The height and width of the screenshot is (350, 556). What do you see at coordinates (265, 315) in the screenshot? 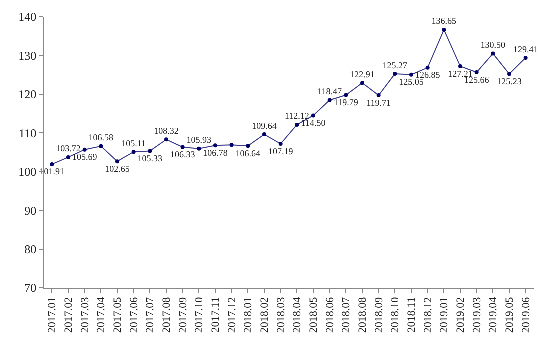
I see `x-tick-label: 2018.02` at bounding box center [265, 315].